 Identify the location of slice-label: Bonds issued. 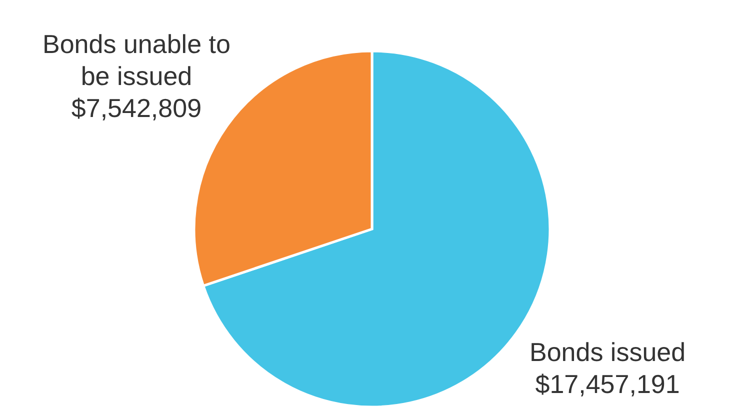
(607, 351).